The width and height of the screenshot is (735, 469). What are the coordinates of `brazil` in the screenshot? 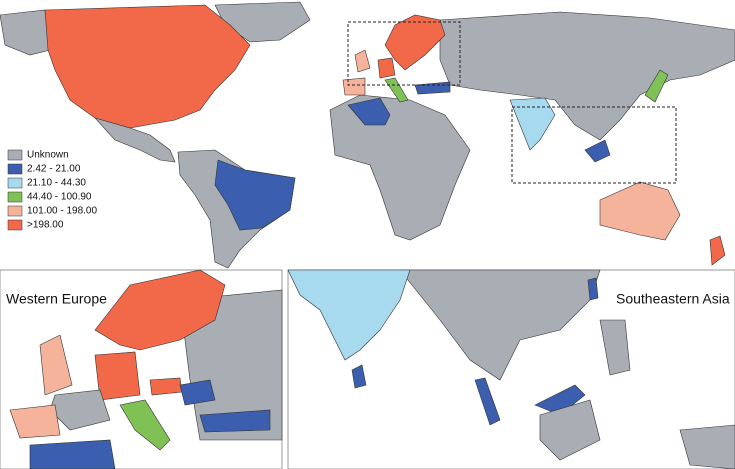 It's located at (255, 195).